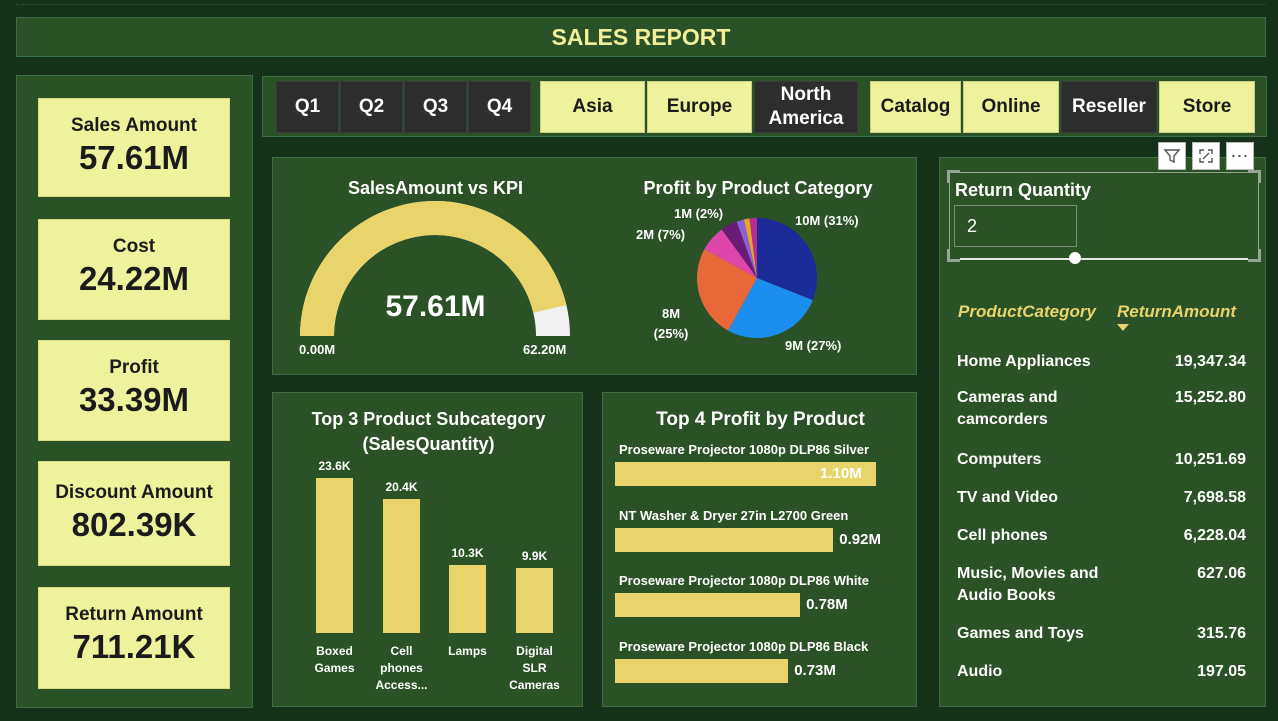 Image resolution: width=1278 pixels, height=721 pixels. I want to click on table-row-amount: 315.76, so click(1221, 633).